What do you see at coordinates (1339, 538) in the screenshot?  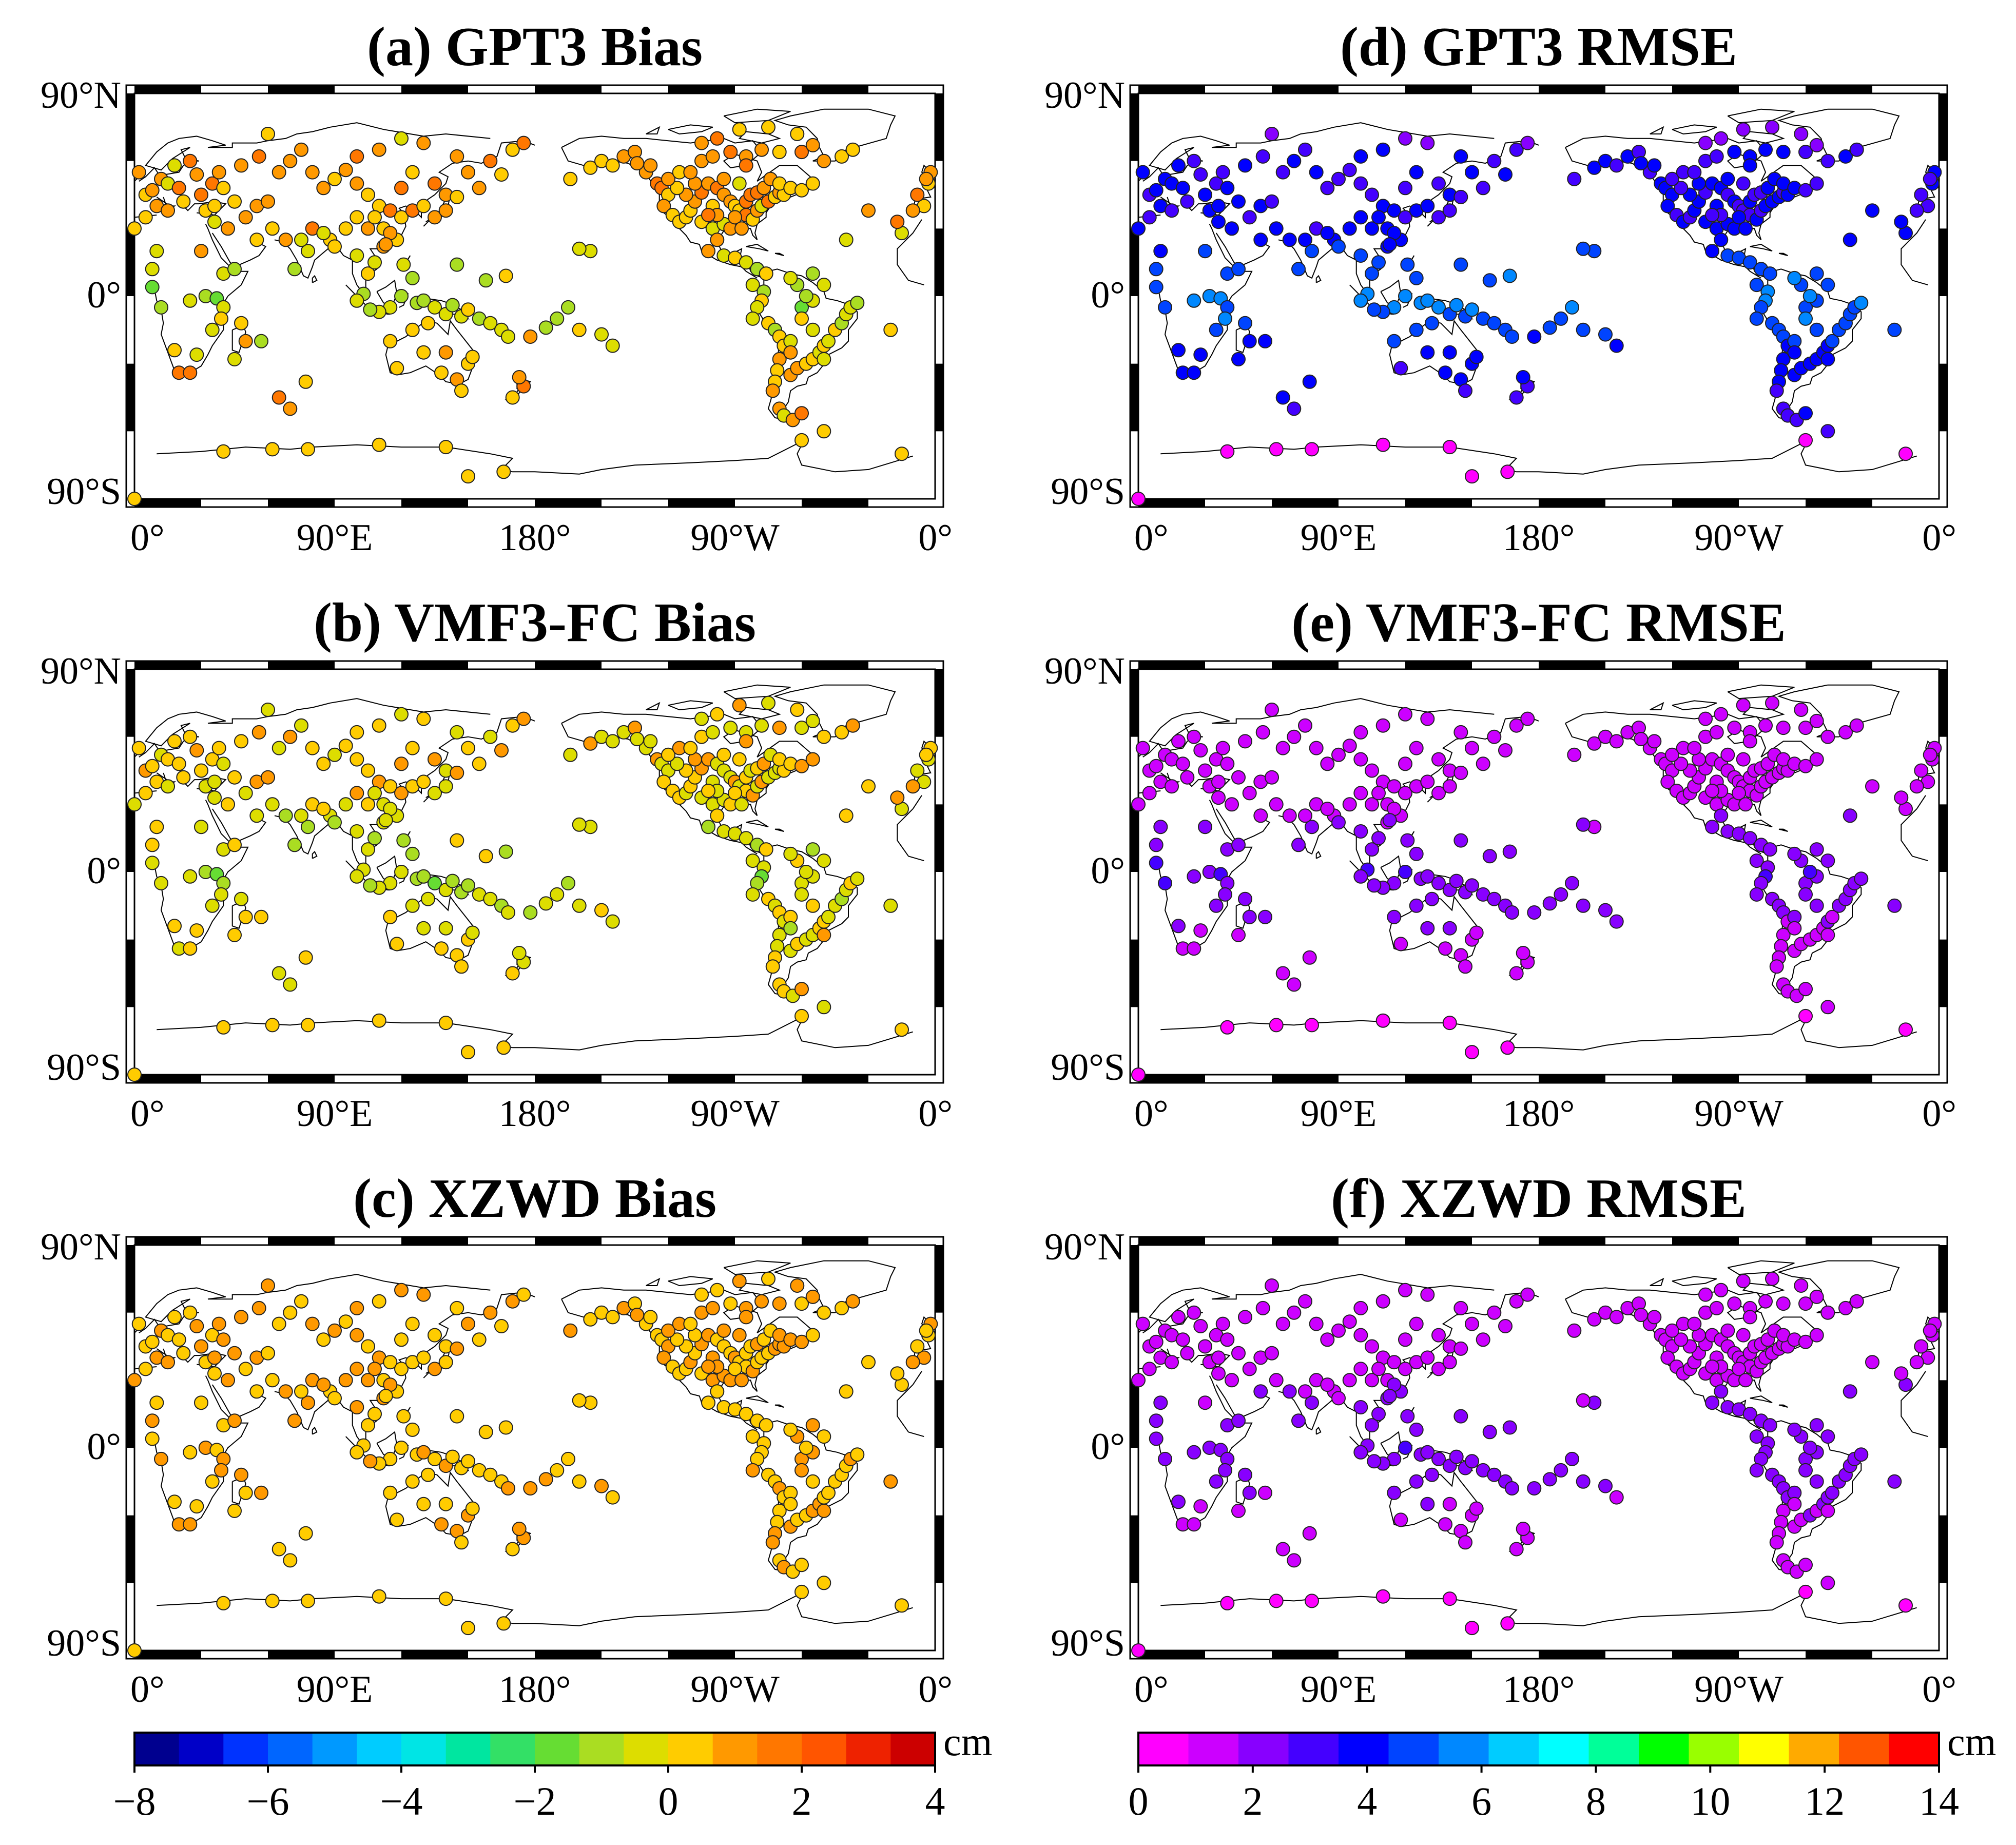 I see `lon-tick-label: 90°E` at bounding box center [1339, 538].